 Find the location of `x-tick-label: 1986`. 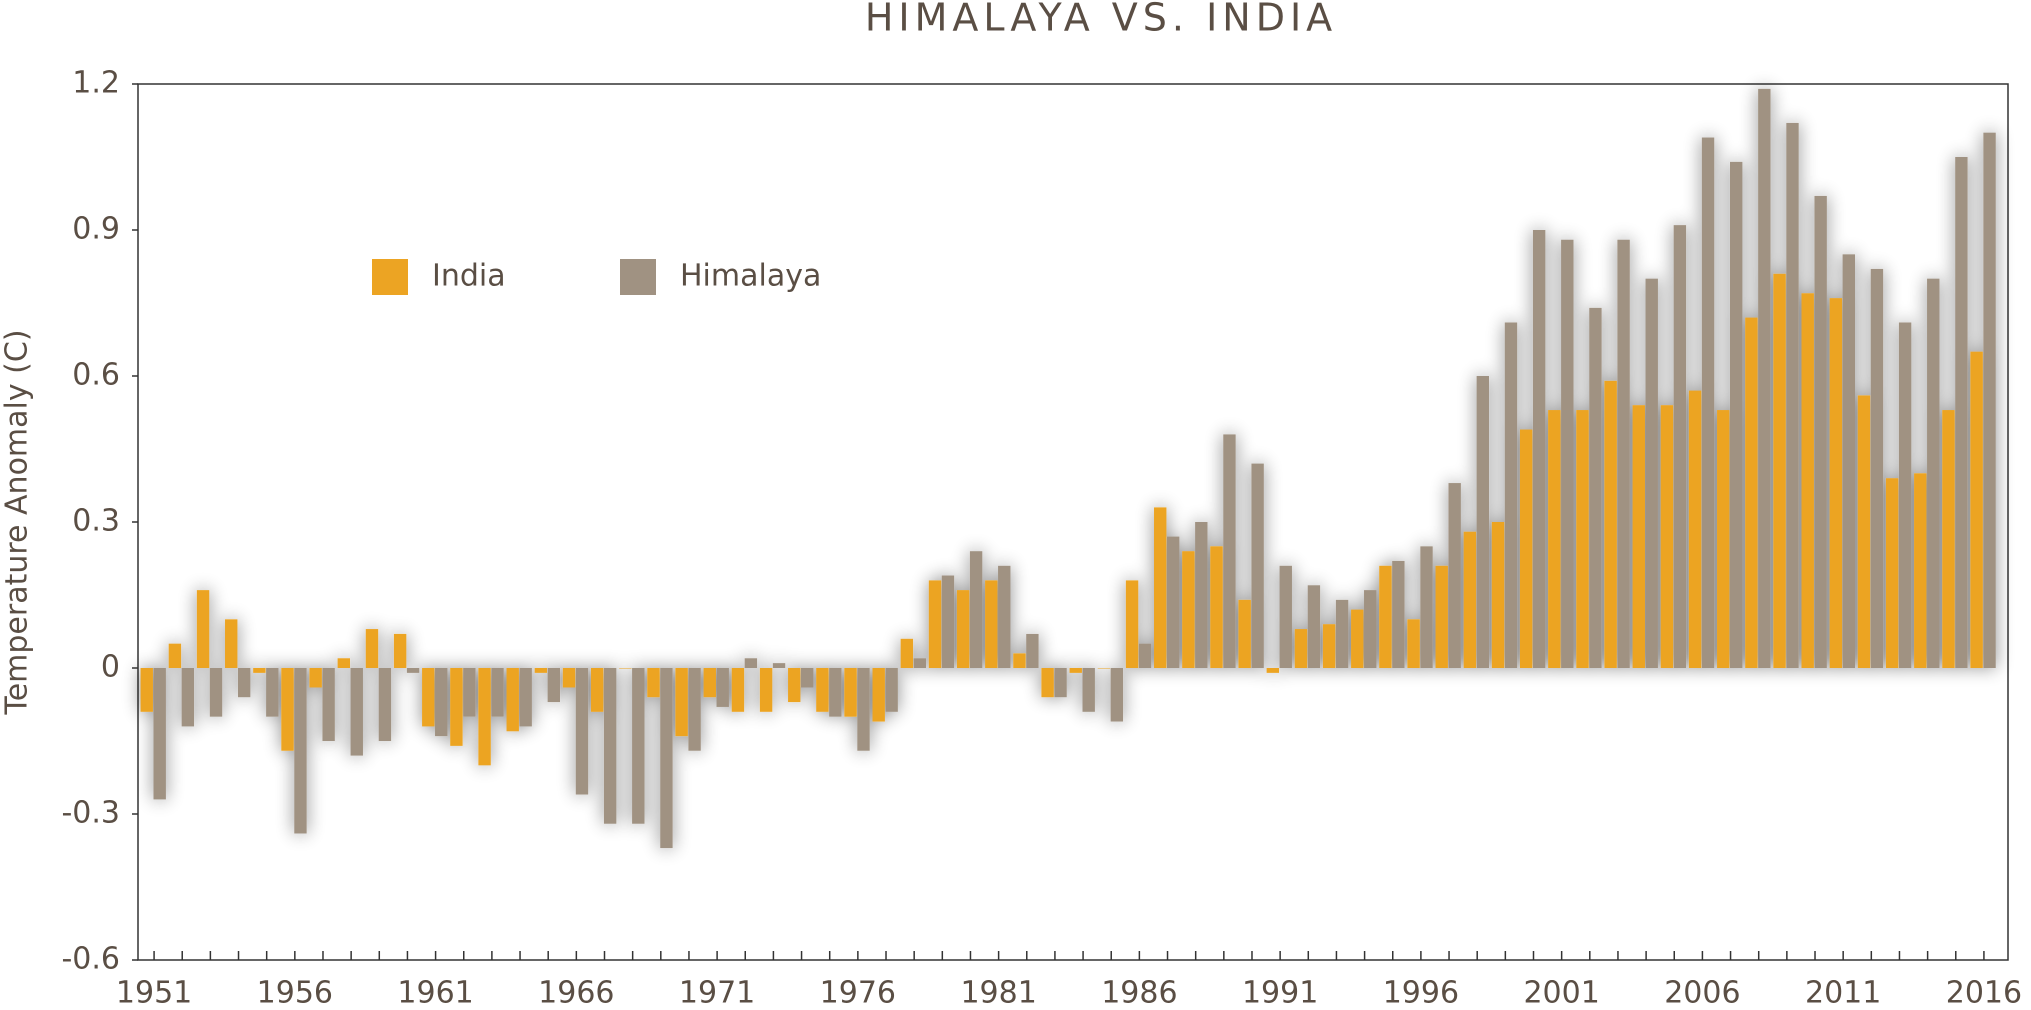

x-tick-label: 1986 is located at coordinates (1139, 993).